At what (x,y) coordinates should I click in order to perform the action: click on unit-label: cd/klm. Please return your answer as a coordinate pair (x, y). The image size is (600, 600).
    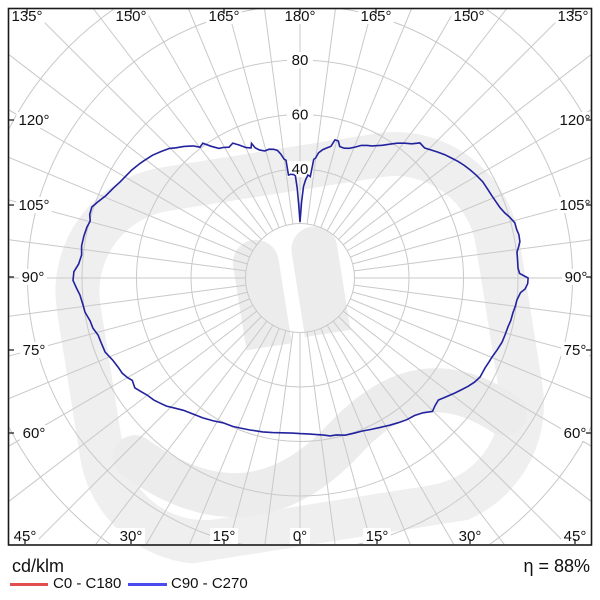
    Looking at the image, I should click on (38, 566).